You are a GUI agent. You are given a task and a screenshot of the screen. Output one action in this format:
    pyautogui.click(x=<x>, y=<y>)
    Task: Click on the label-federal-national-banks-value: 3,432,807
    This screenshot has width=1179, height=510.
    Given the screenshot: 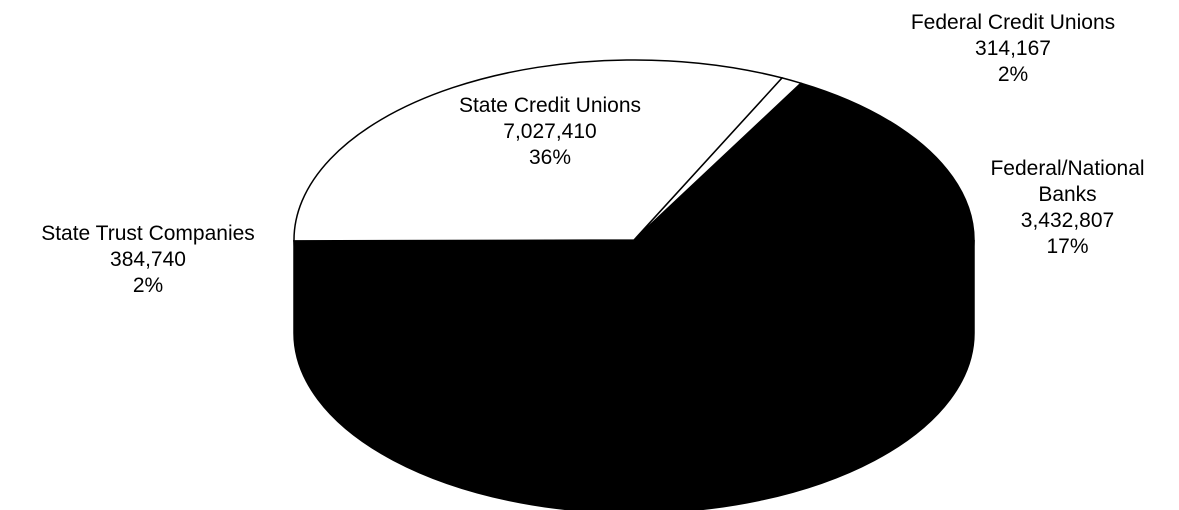 What is the action you would take?
    pyautogui.click(x=1067, y=220)
    